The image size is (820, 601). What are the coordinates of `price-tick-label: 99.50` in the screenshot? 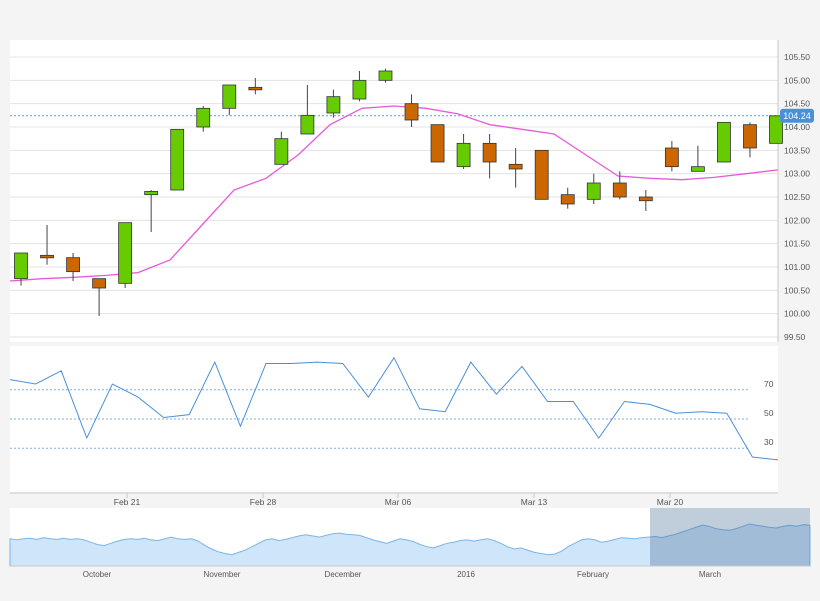 It's located at (795, 337).